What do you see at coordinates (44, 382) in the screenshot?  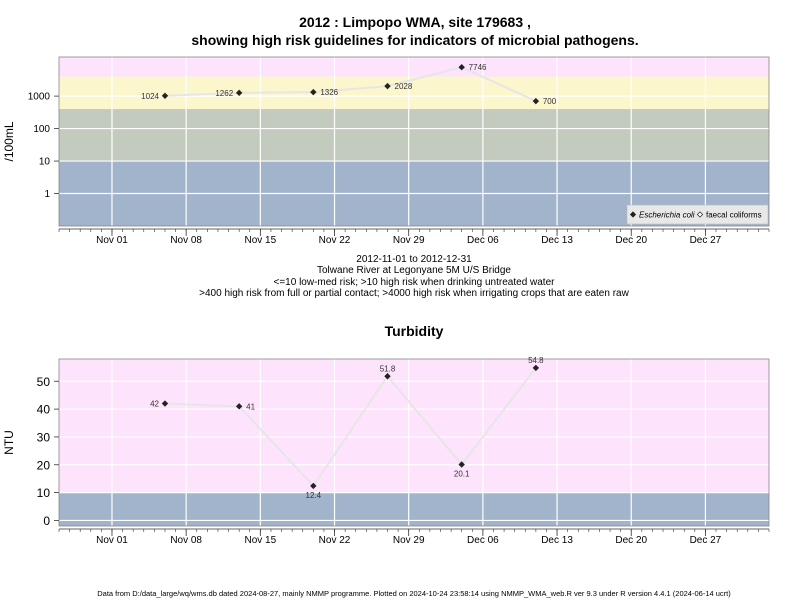 I see `y-tick-label-5: 50` at bounding box center [44, 382].